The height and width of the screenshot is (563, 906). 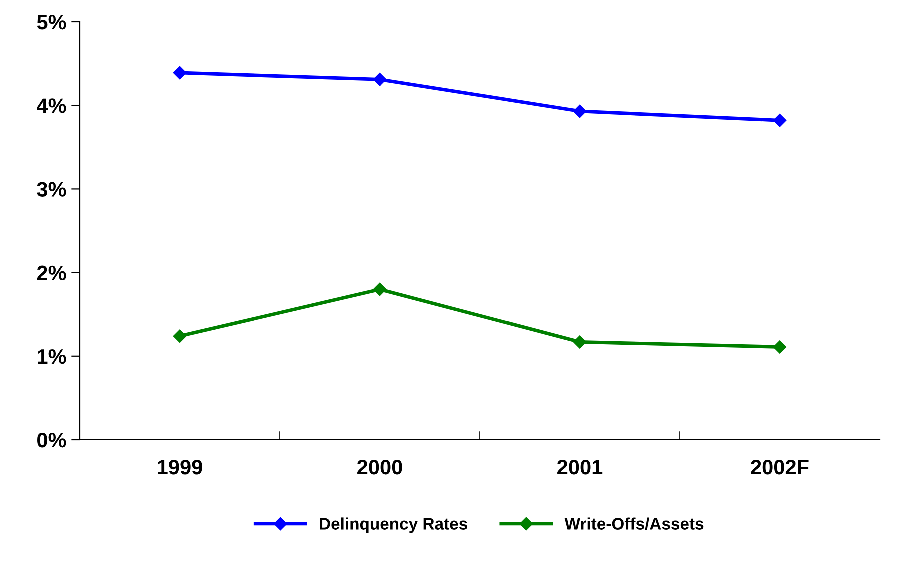 What do you see at coordinates (52, 356) in the screenshot?
I see `y-tick-label: 1%` at bounding box center [52, 356].